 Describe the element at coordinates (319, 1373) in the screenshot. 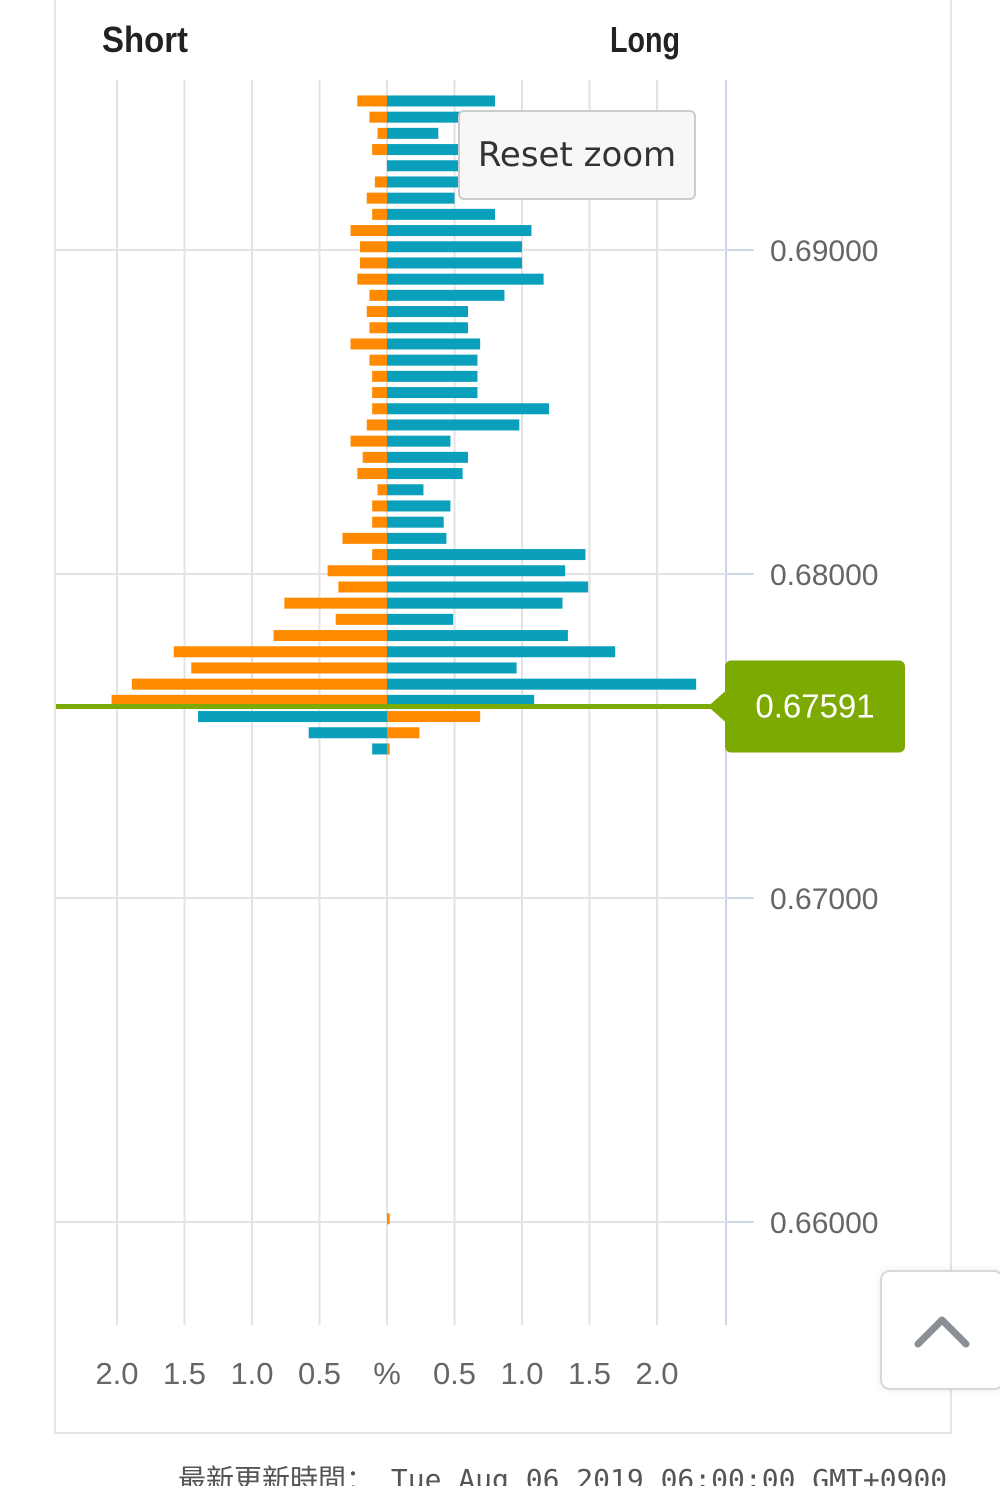

I see `x-tick-label: 0.5` at that location.